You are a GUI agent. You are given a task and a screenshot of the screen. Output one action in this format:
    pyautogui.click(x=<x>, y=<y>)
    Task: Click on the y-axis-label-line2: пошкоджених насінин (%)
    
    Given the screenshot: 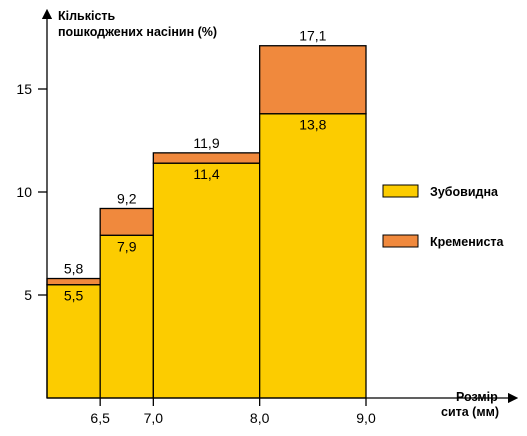 What is the action you would take?
    pyautogui.click(x=137, y=32)
    